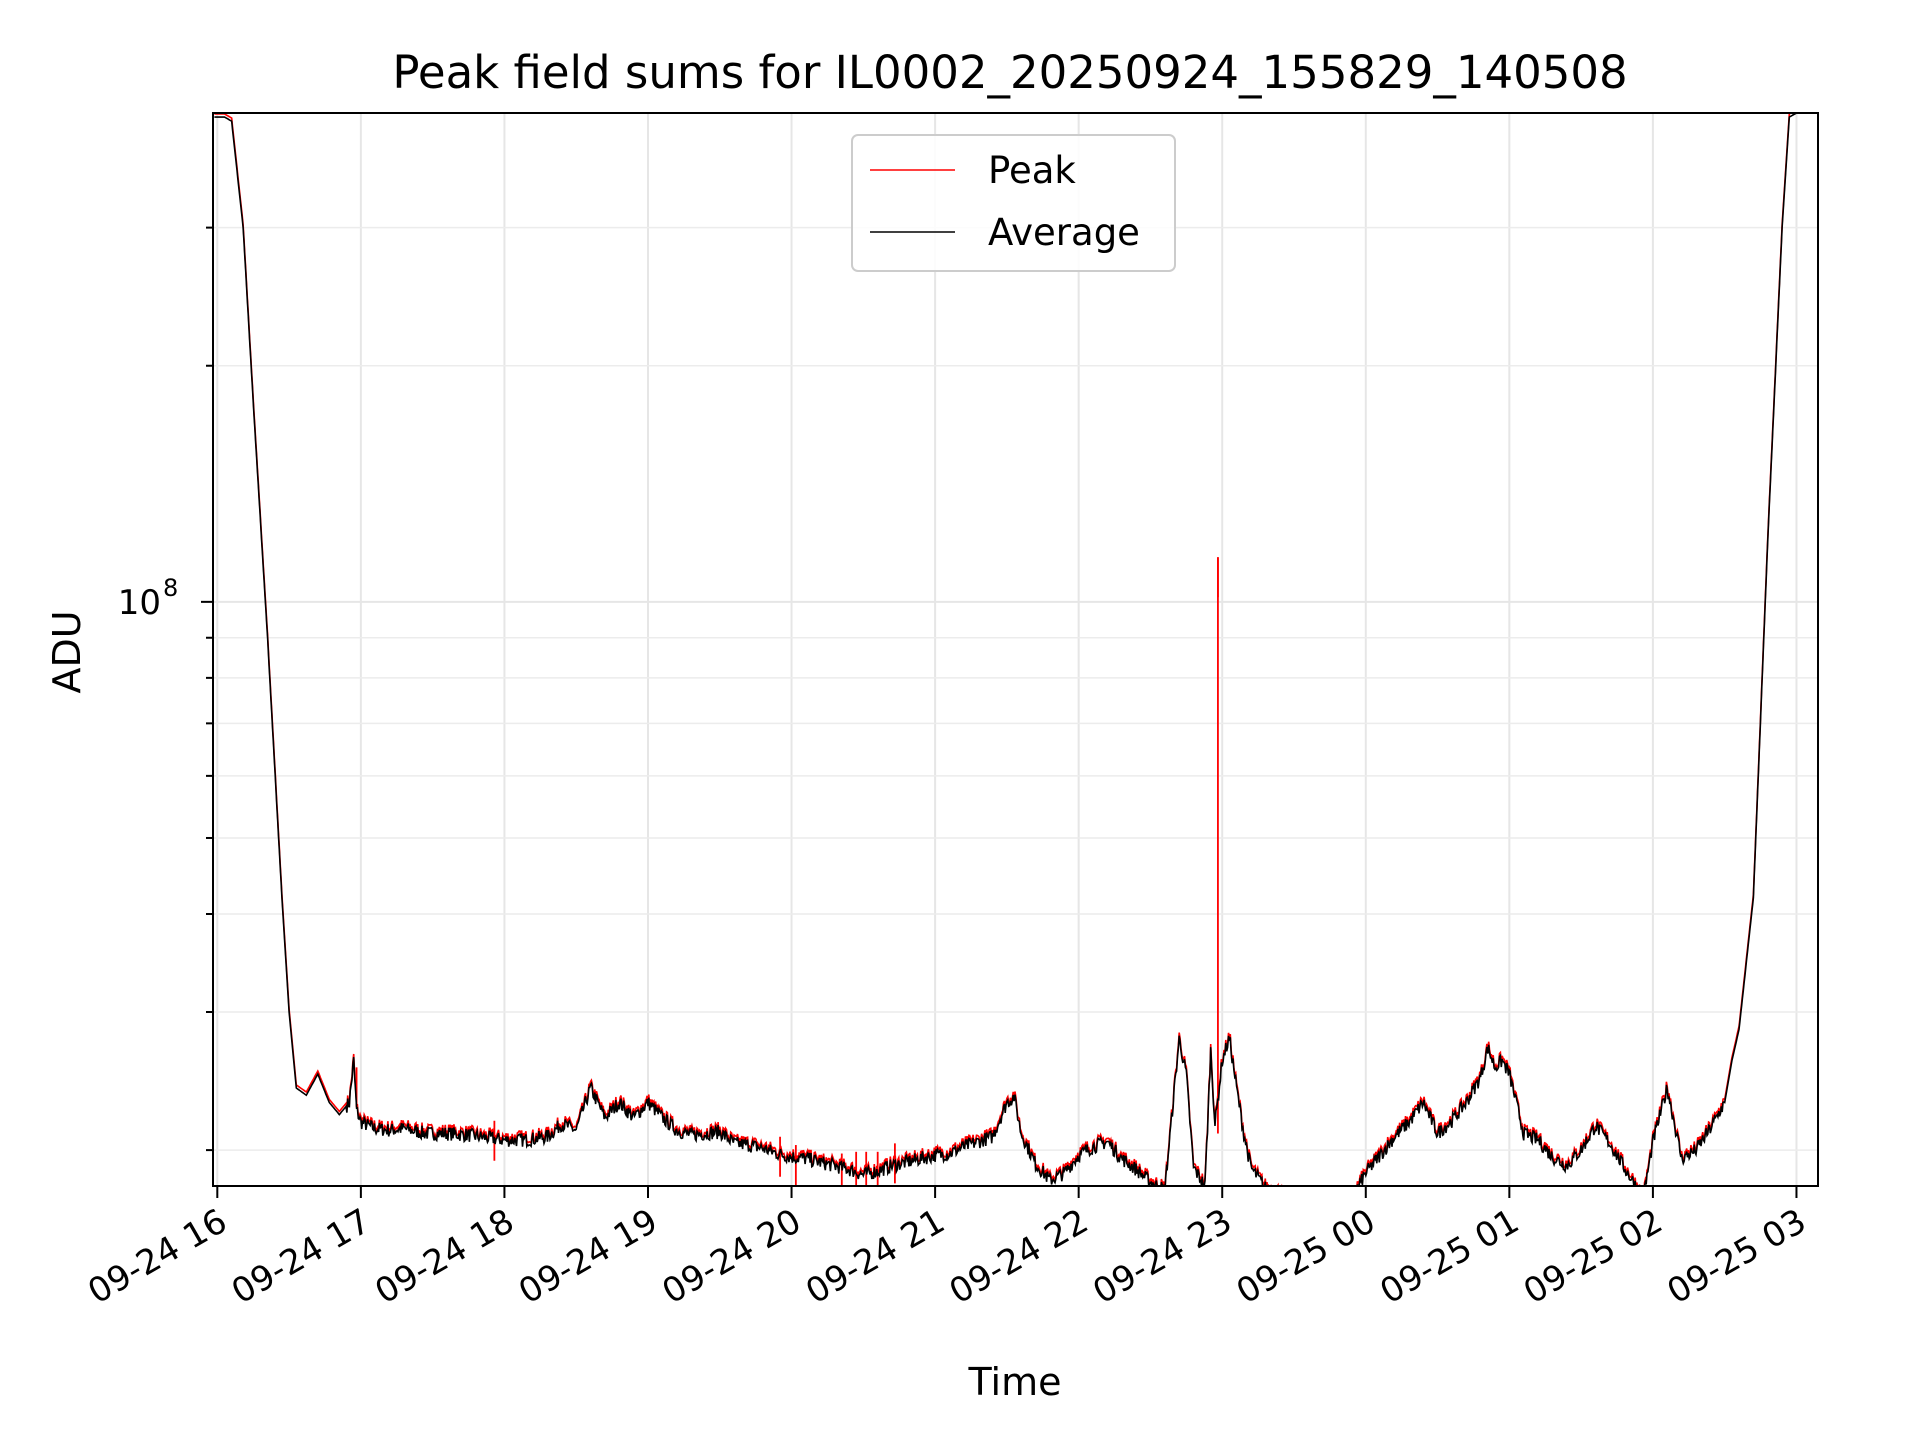  Describe the element at coordinates (67, 651) in the screenshot. I see `y-axis-label: ADU` at that location.